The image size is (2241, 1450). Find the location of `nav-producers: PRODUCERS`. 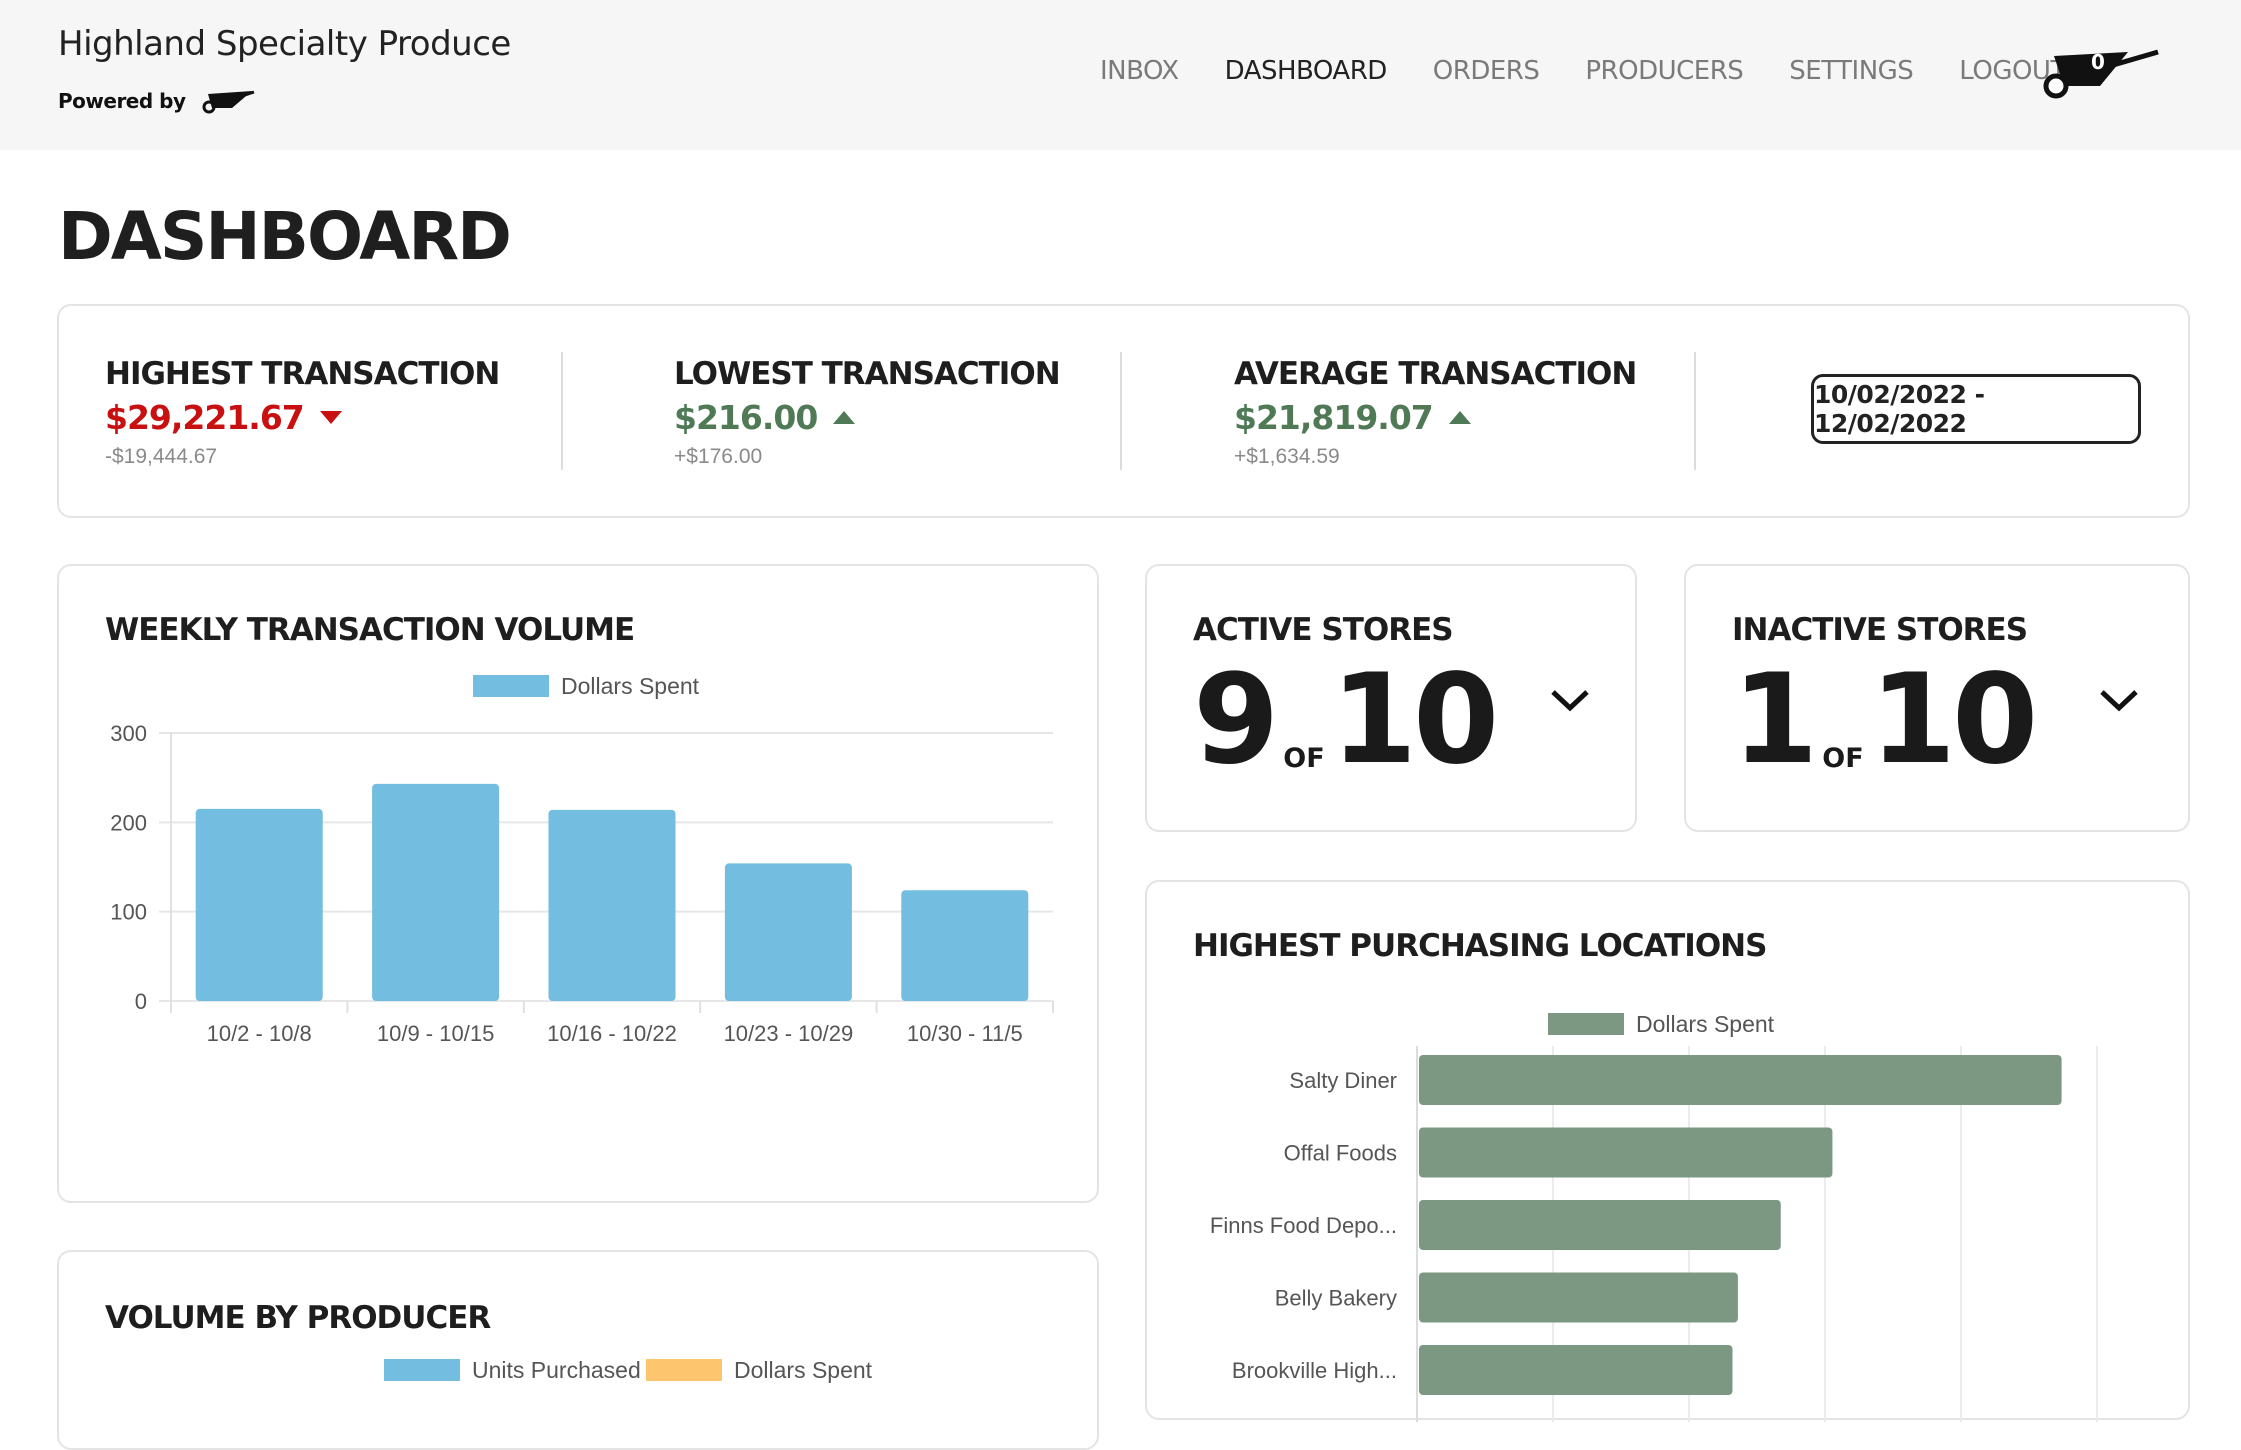

nav-producers: PRODUCERS is located at coordinates (1664, 71).